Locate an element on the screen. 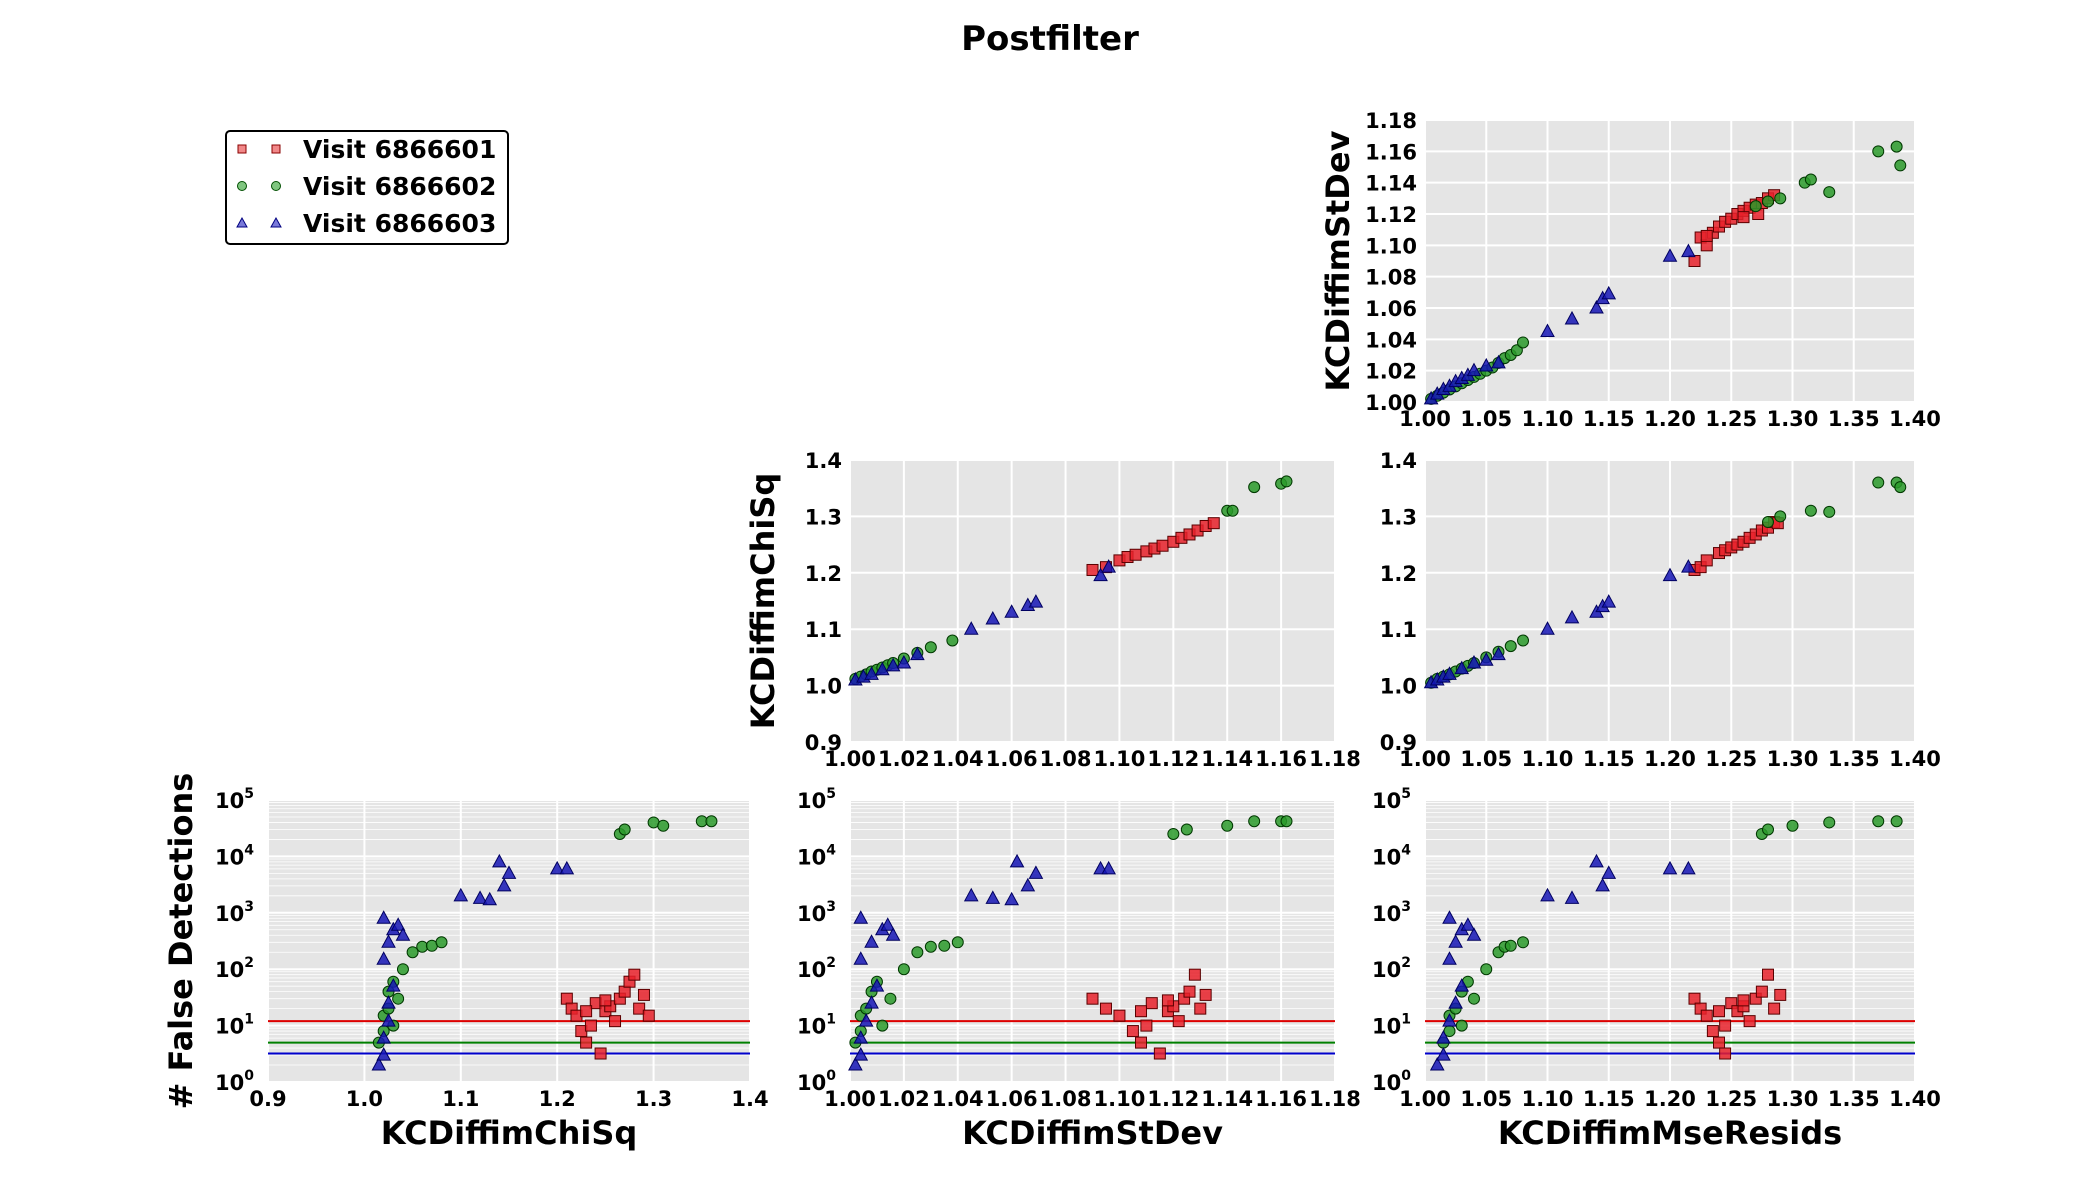 This screenshot has width=2100, height=1183. y-tick-label: 1.04 is located at coordinates (1391, 340).